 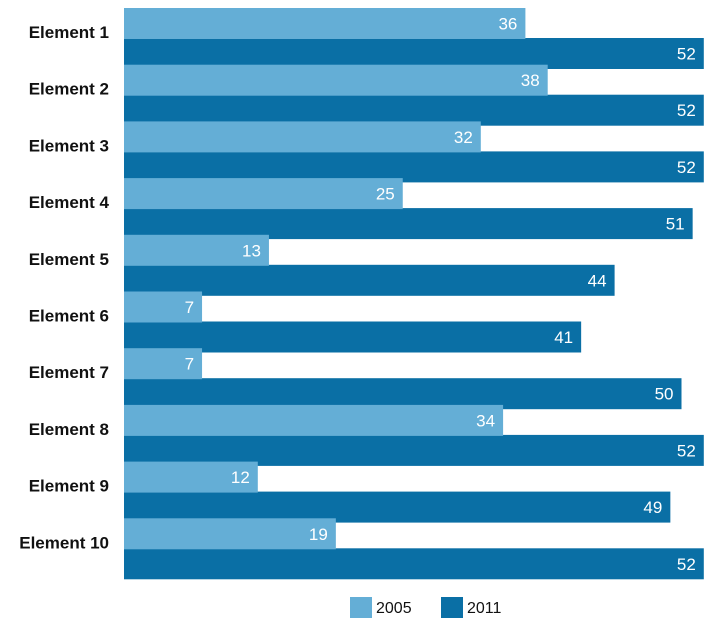 I want to click on value-label-2011-element-2: 52, so click(x=686, y=110).